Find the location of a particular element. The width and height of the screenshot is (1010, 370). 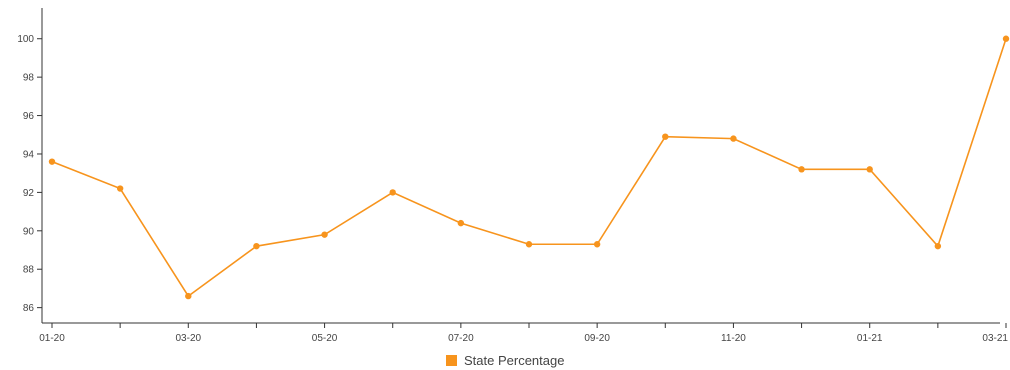

legend: State Percentage is located at coordinates (505, 360).